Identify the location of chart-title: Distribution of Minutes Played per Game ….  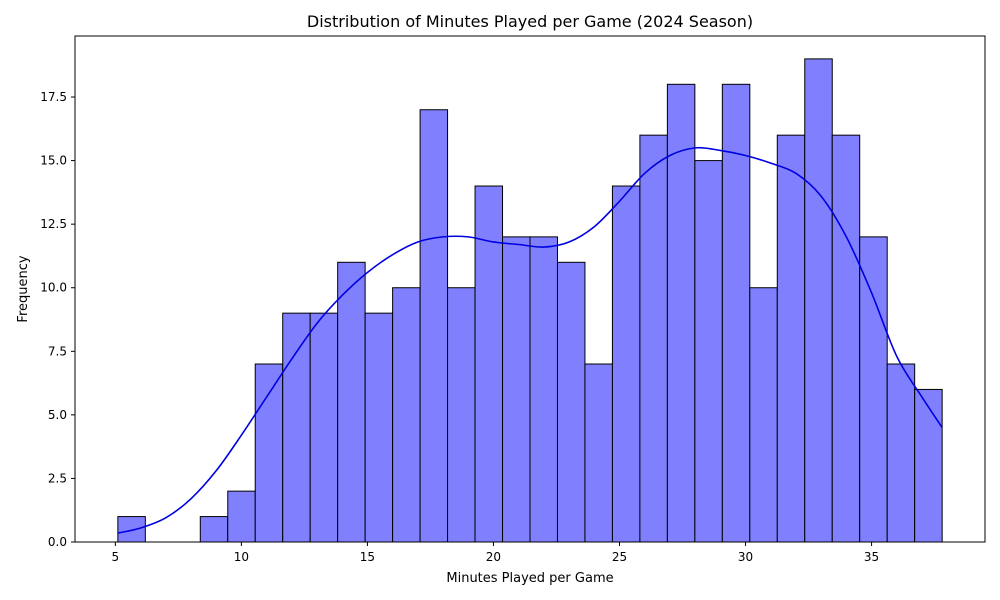
(530, 21).